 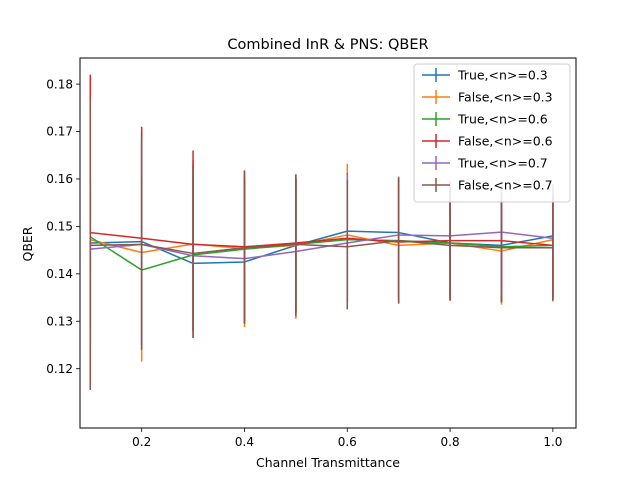 I want to click on legend-item: False,<n>=0.3, so click(x=487, y=97).